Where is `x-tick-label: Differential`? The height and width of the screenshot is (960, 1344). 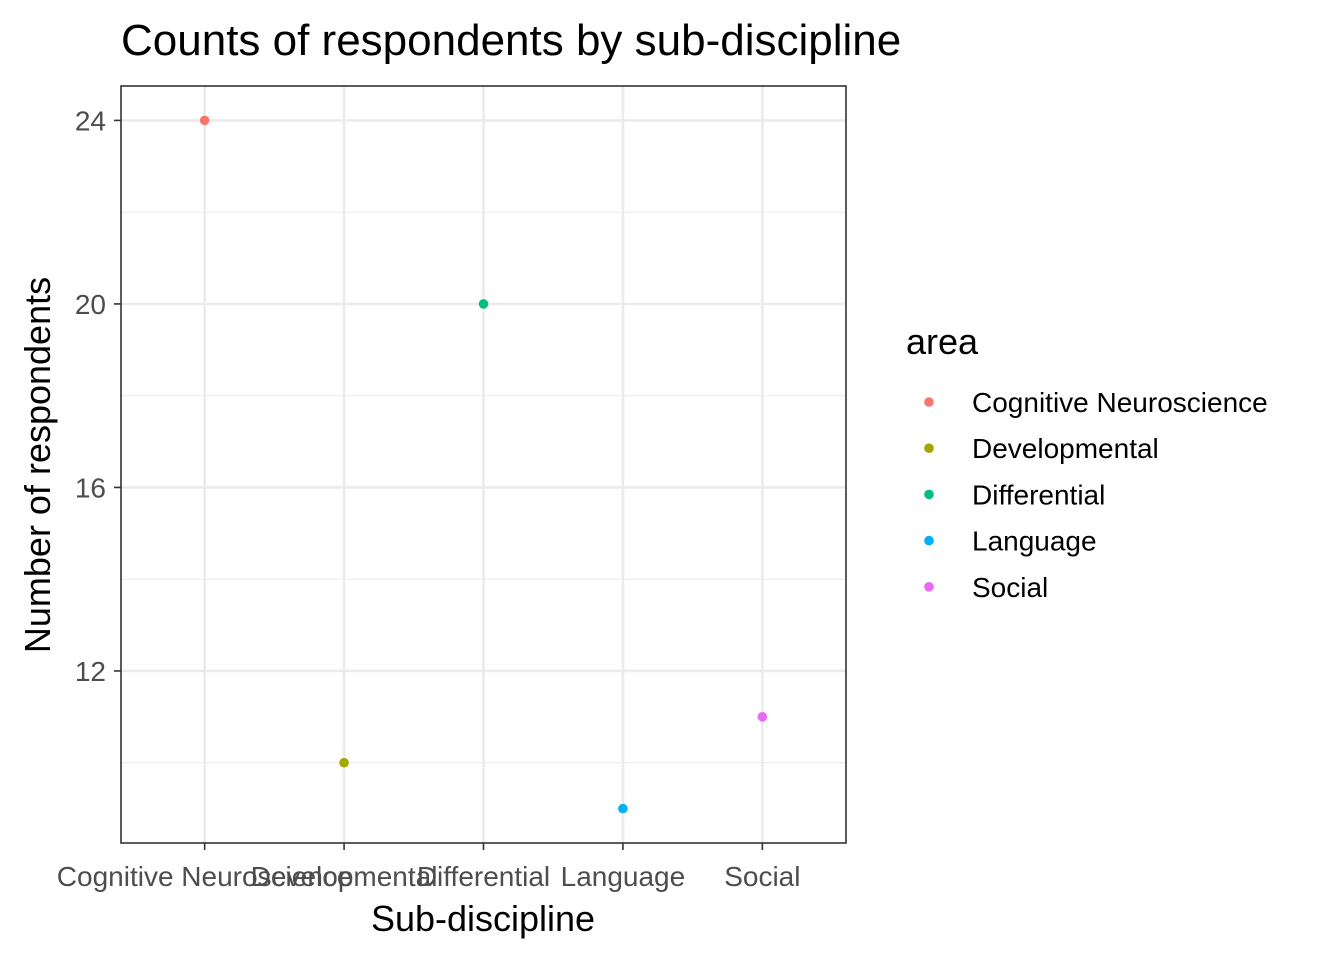
x-tick-label: Differential is located at coordinates (483, 876).